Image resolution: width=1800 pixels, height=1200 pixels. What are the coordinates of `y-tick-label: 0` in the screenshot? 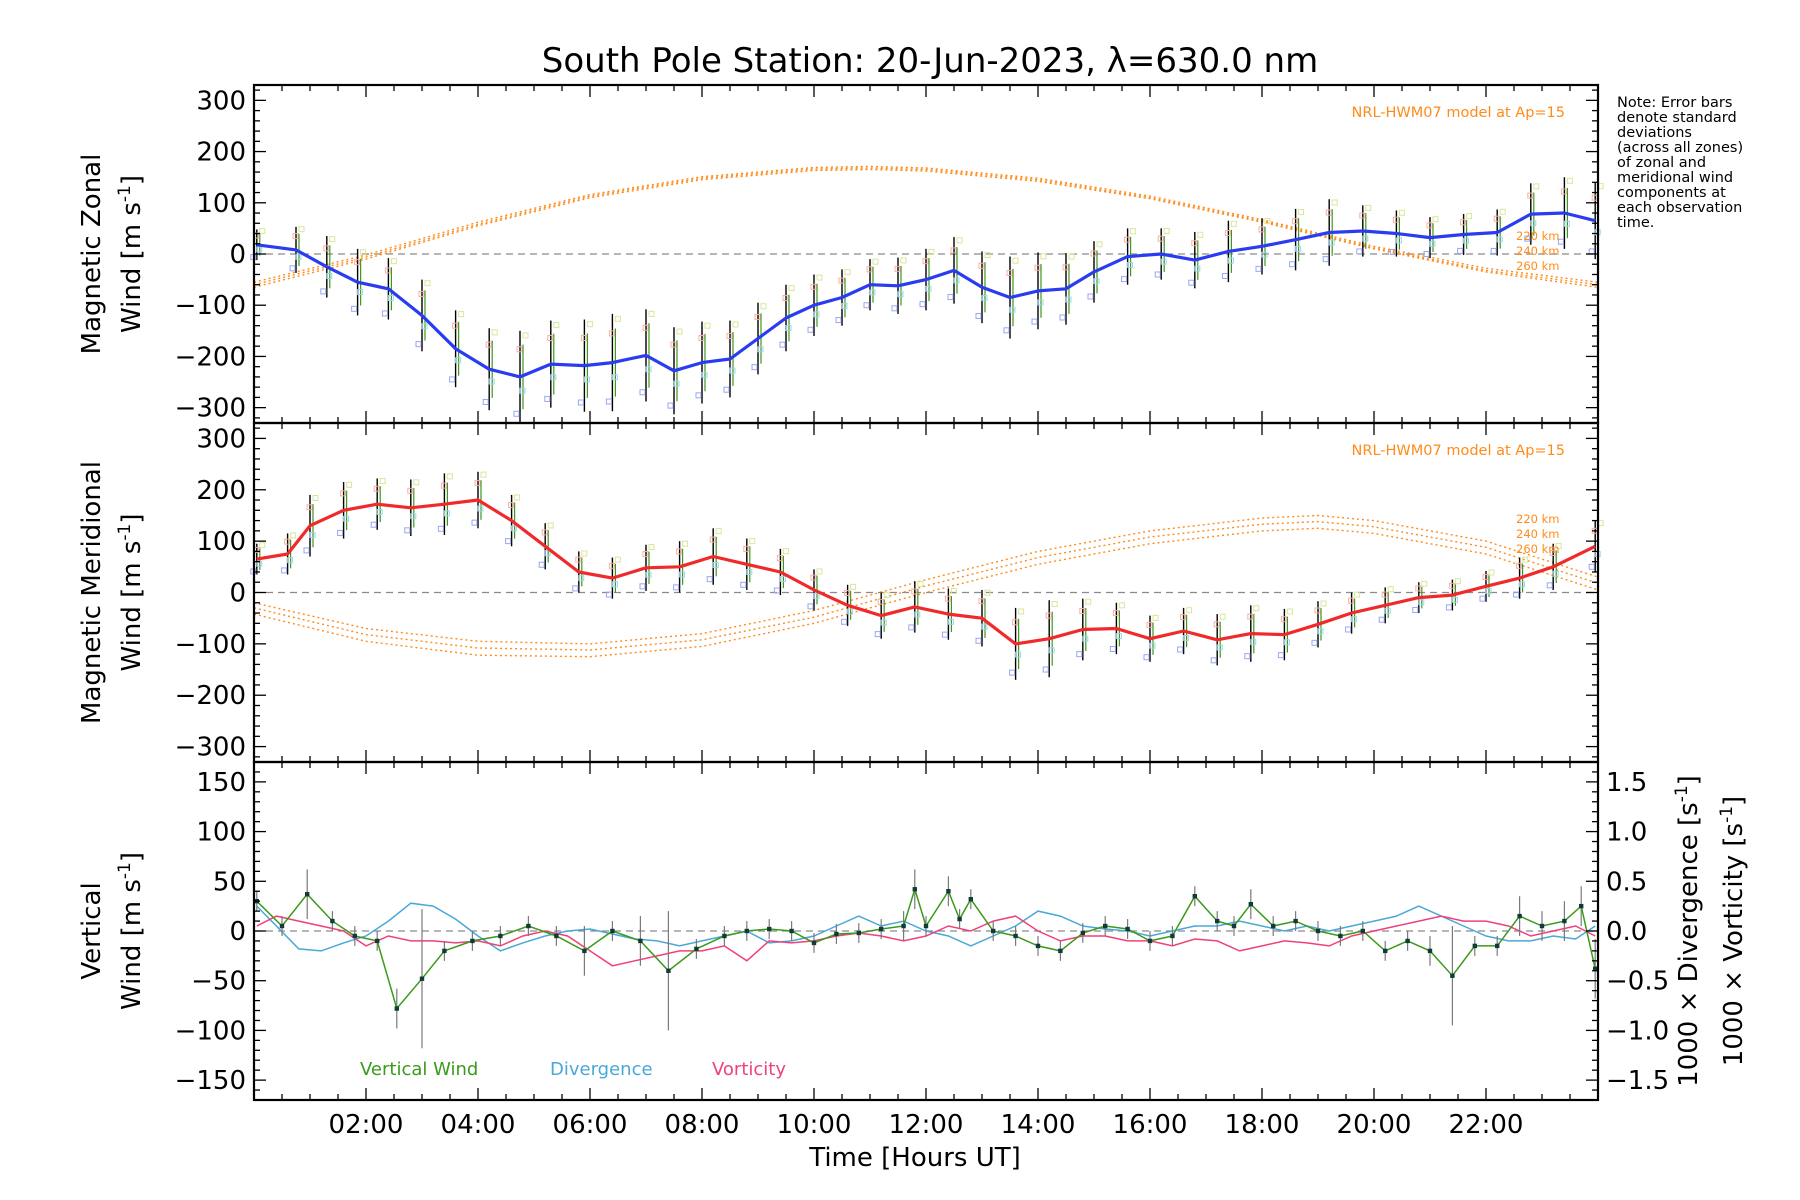 It's located at (237, 932).